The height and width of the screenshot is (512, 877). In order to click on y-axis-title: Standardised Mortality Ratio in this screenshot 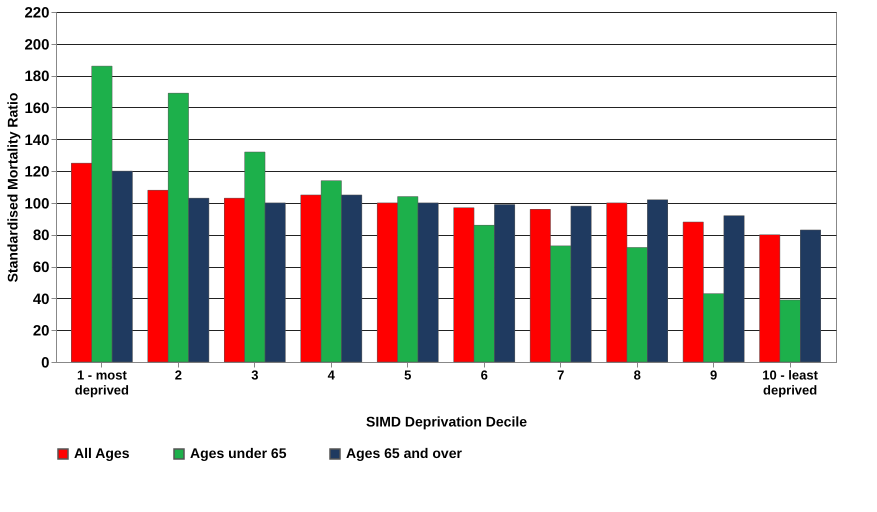, I will do `click(12, 187)`.